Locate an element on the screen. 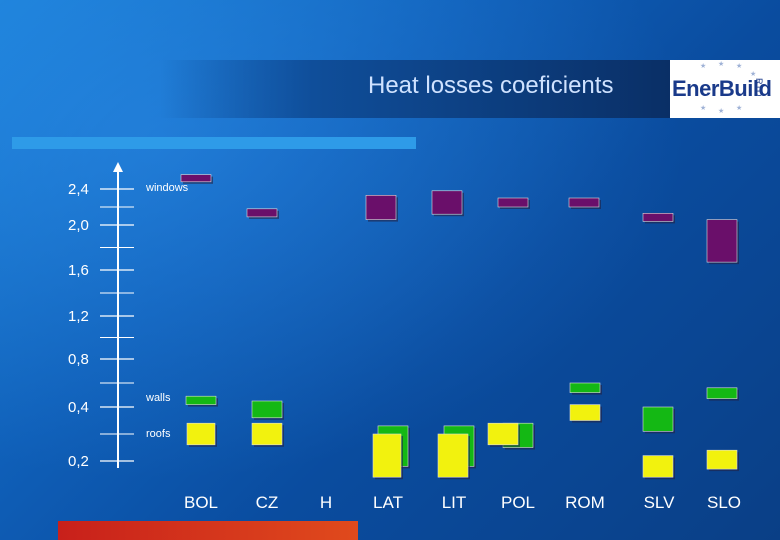 Image resolution: width=780 pixels, height=540 pixels. x-category-label: POL is located at coordinates (518, 502).